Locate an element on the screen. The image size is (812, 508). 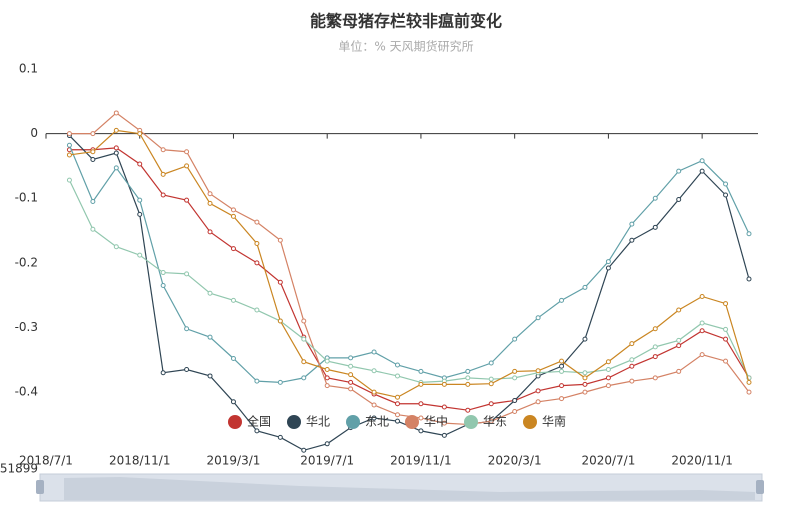
legend-label: 华东 is located at coordinates (495, 422).